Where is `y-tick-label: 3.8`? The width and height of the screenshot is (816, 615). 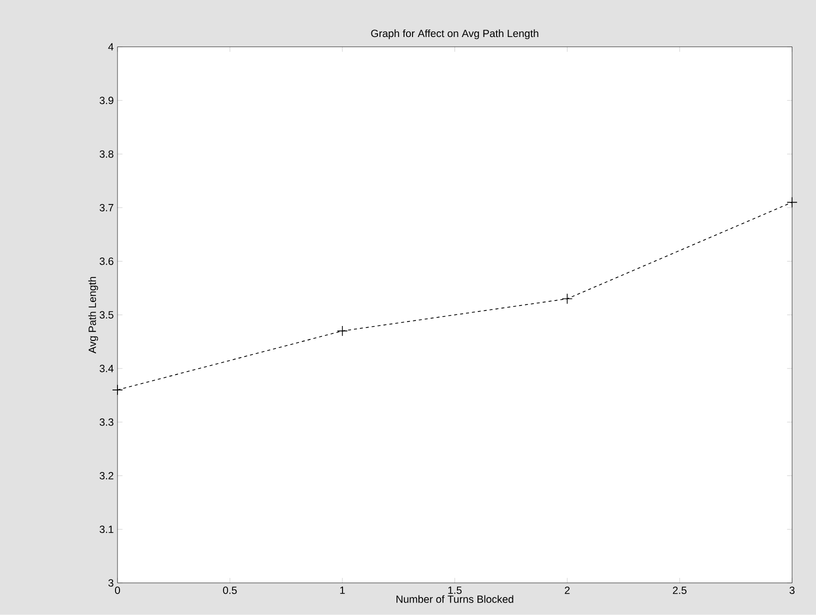
y-tick-label: 3.8 is located at coordinates (107, 154).